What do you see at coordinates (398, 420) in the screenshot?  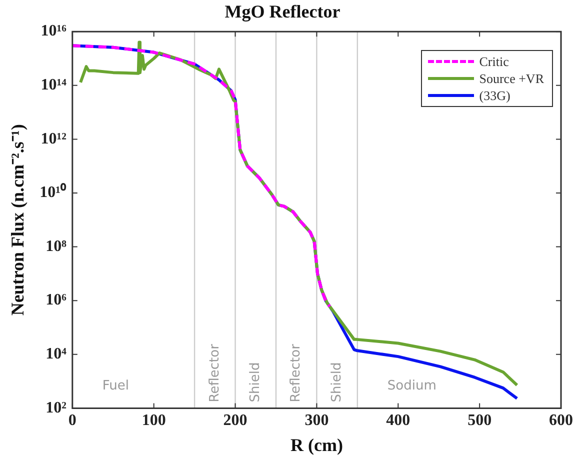 I see `x-tick-label: 400` at bounding box center [398, 420].